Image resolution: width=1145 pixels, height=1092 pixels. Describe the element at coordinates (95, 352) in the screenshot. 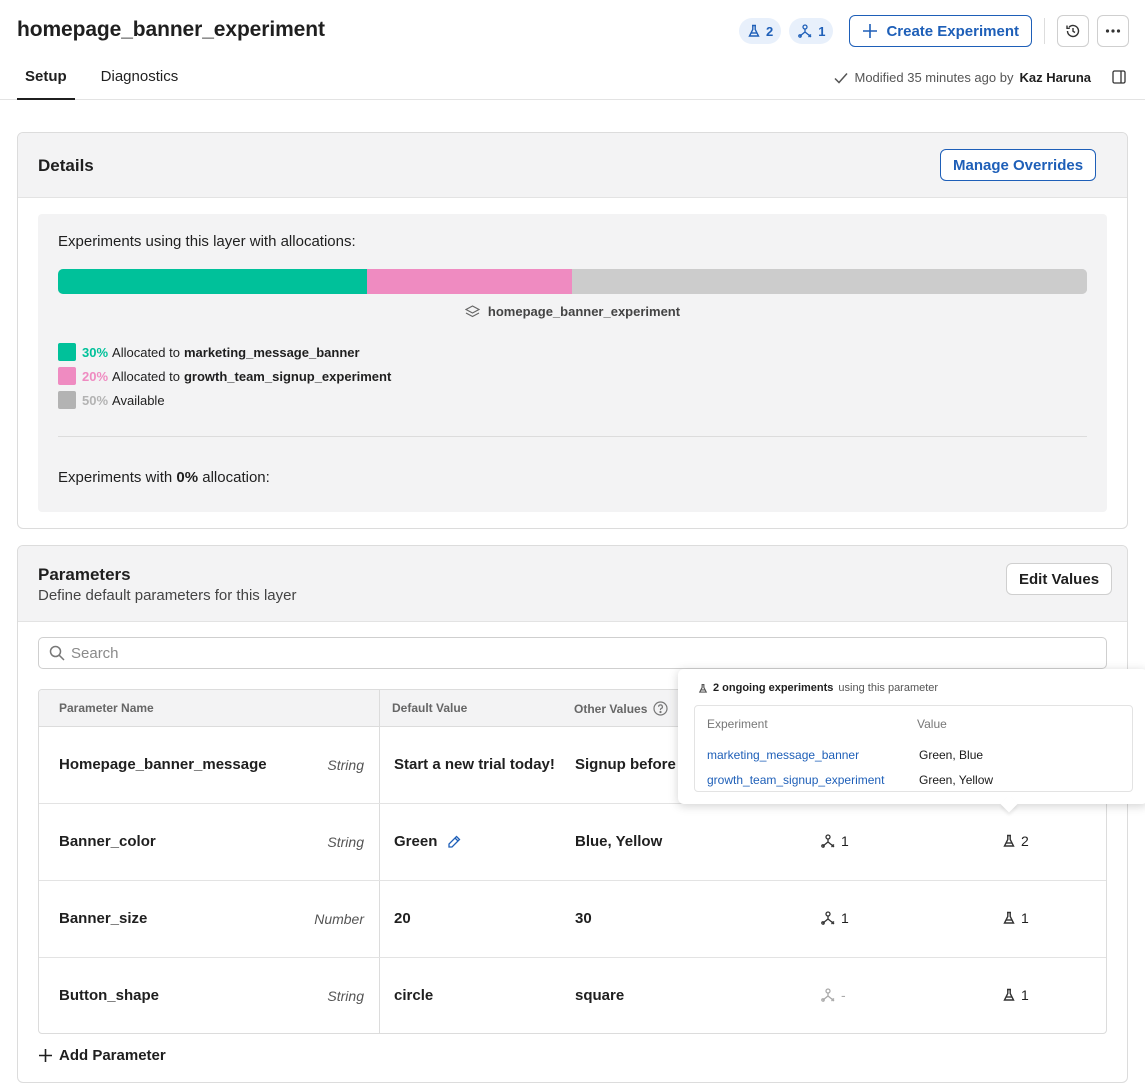

I see `legend-percent: 30%` at that location.